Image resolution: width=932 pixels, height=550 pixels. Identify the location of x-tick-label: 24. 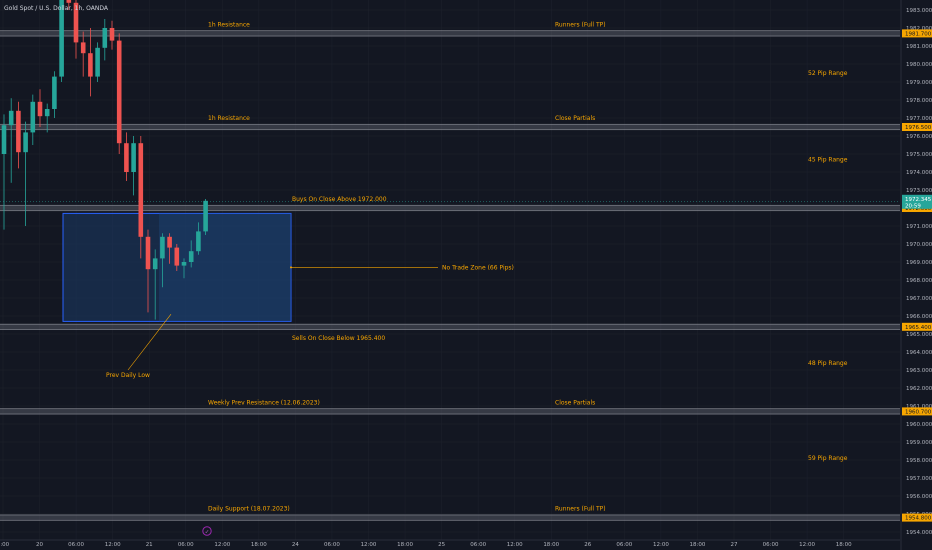
(295, 545).